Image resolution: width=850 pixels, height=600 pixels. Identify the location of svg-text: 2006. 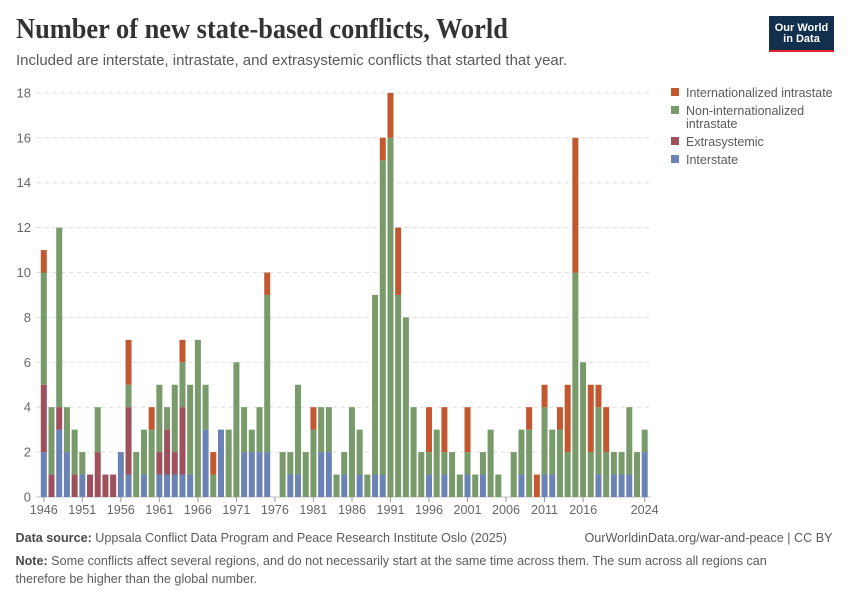
(506, 510).